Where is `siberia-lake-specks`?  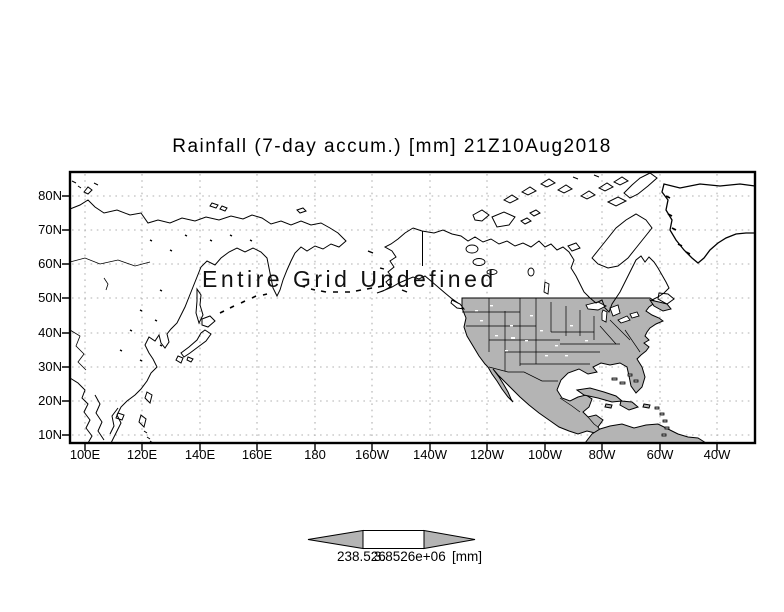
siberia-lake-specks is located at coordinates (186, 298).